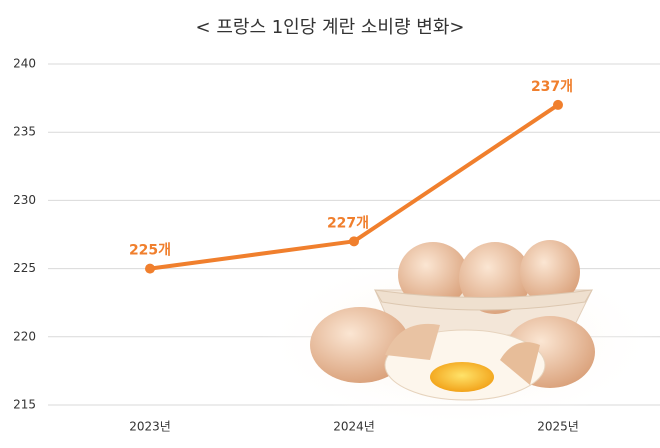 This screenshot has height=448, width=660. Describe the element at coordinates (24, 132) in the screenshot. I see `y-tick-label: 235` at that location.